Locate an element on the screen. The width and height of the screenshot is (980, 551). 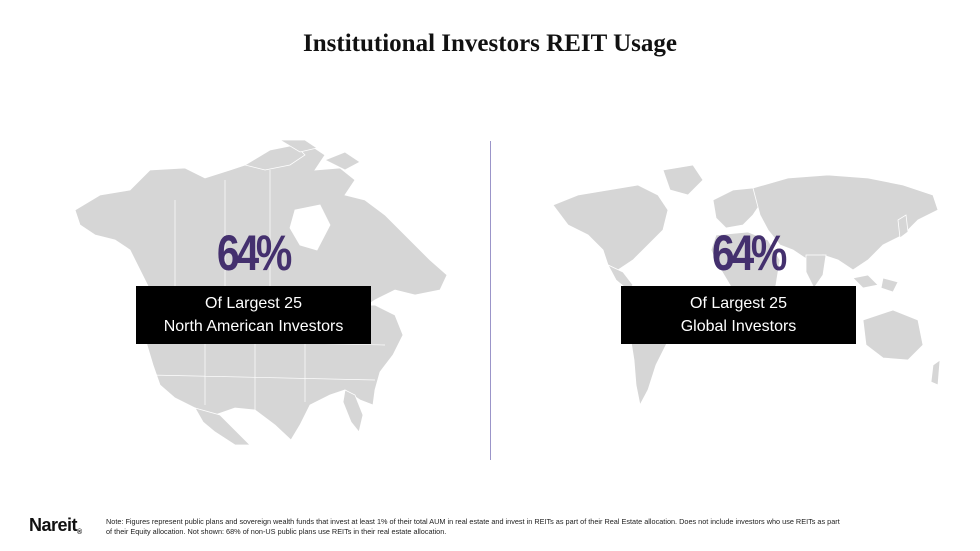
page-title: Institutional Investors REIT Usage is located at coordinates (490, 43).